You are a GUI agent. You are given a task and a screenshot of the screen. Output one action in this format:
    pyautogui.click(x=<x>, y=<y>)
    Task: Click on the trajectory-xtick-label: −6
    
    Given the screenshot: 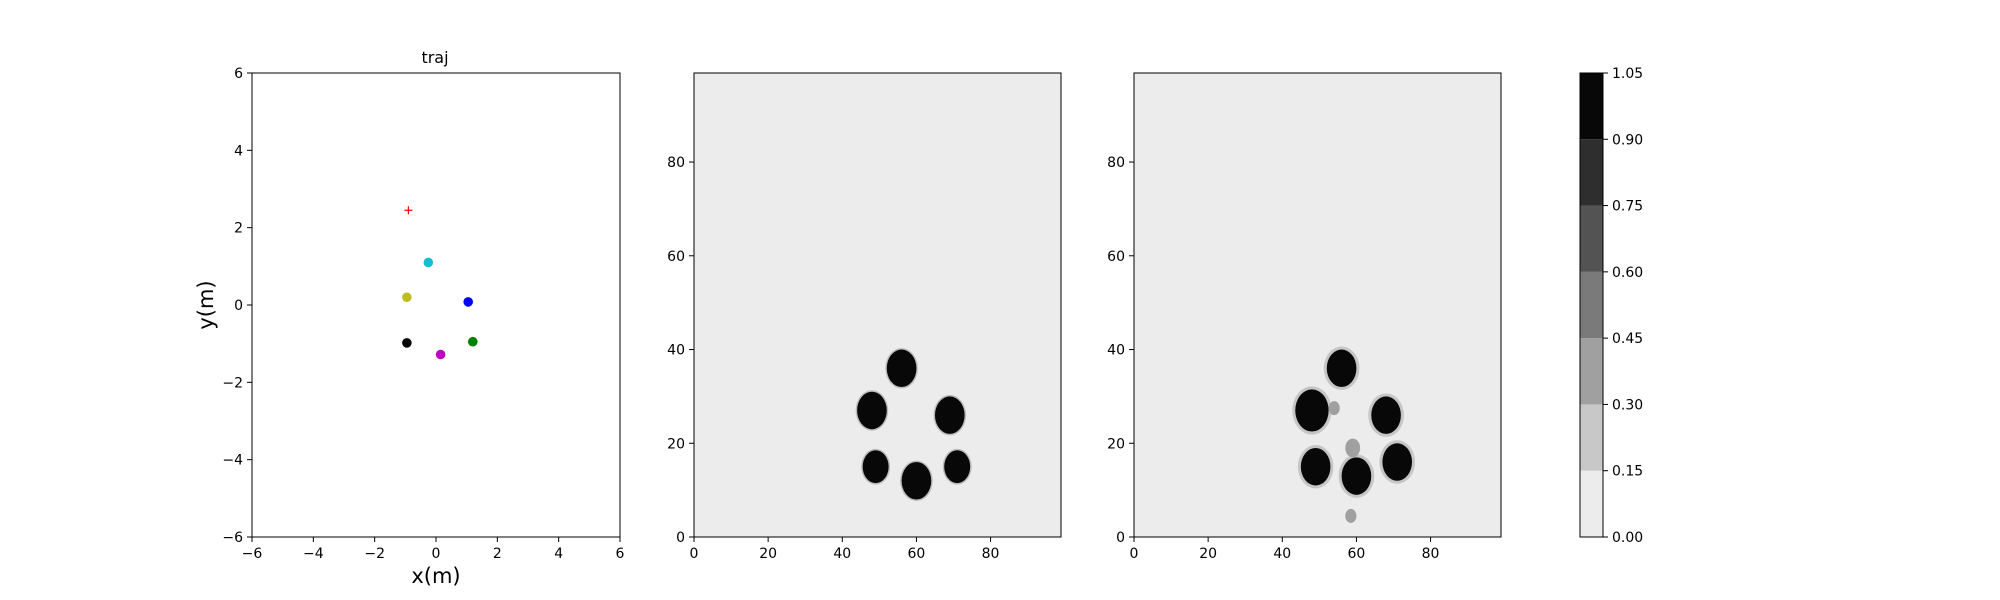 What is the action you would take?
    pyautogui.click(x=252, y=554)
    